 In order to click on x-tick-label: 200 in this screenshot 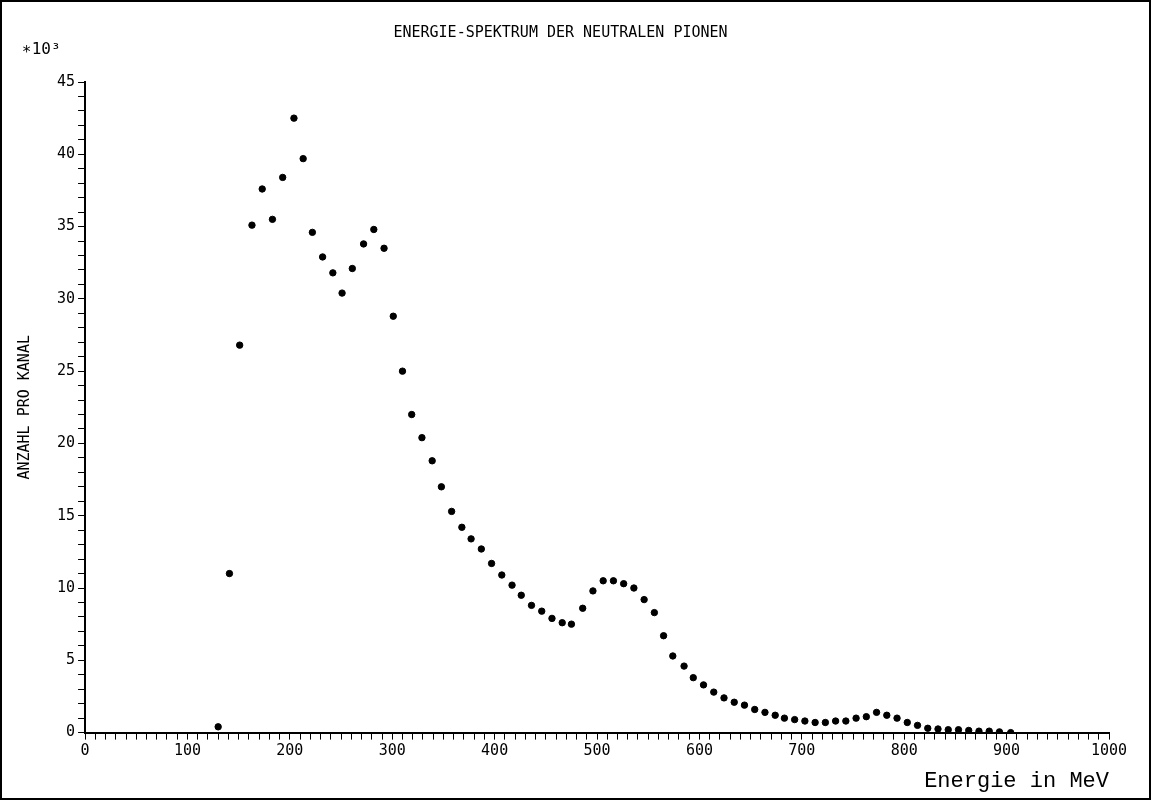, I will do `click(290, 750)`.